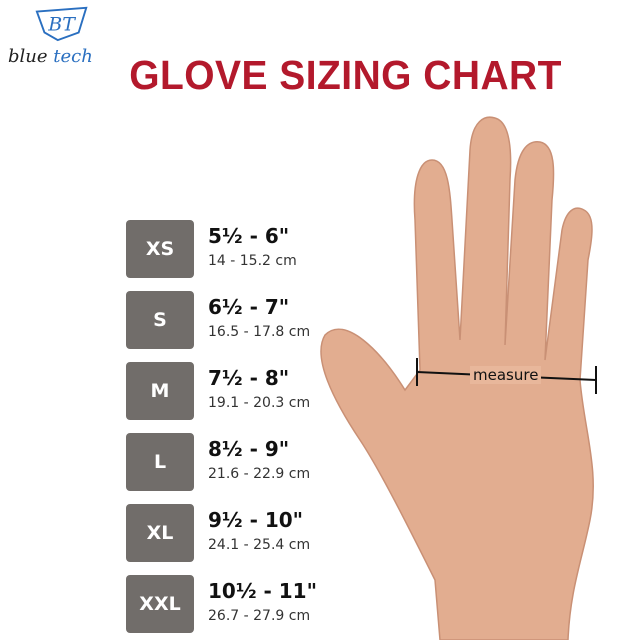  What do you see at coordinates (259, 545) in the screenshot?
I see `size-cm: 24.1 - 25.4 cm` at bounding box center [259, 545].